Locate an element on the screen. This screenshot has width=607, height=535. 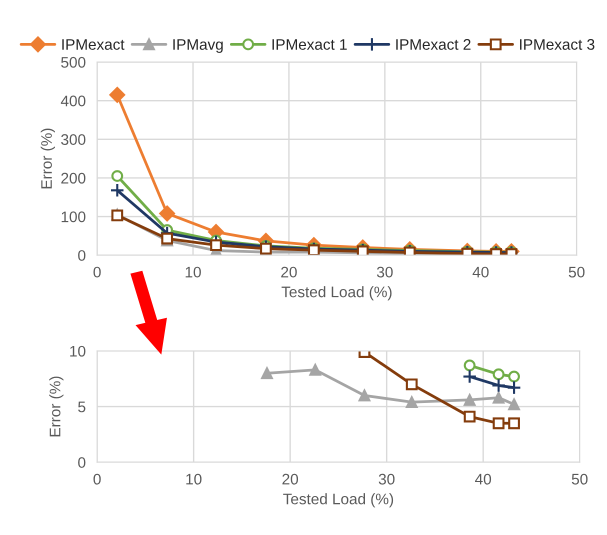
legend-label: IPMavg is located at coordinates (198, 46).